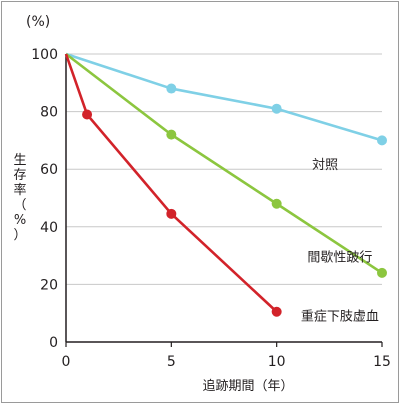  I want to click on x-tick-label-15: 15, so click(382, 362).